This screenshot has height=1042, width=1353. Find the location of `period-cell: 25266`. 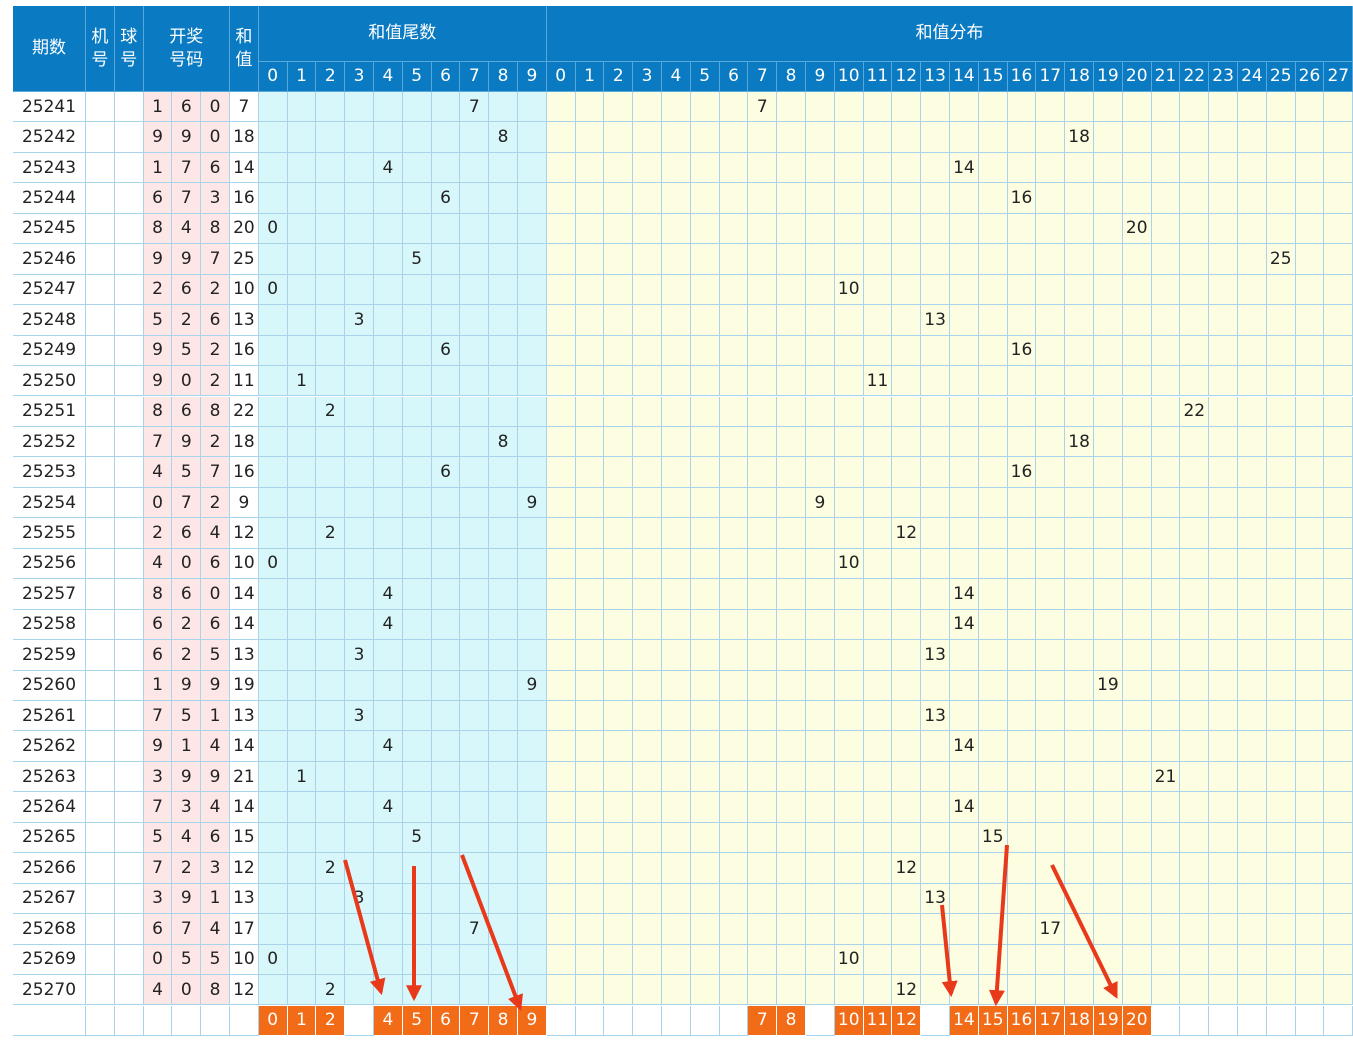

period-cell: 25266 is located at coordinates (49, 868).